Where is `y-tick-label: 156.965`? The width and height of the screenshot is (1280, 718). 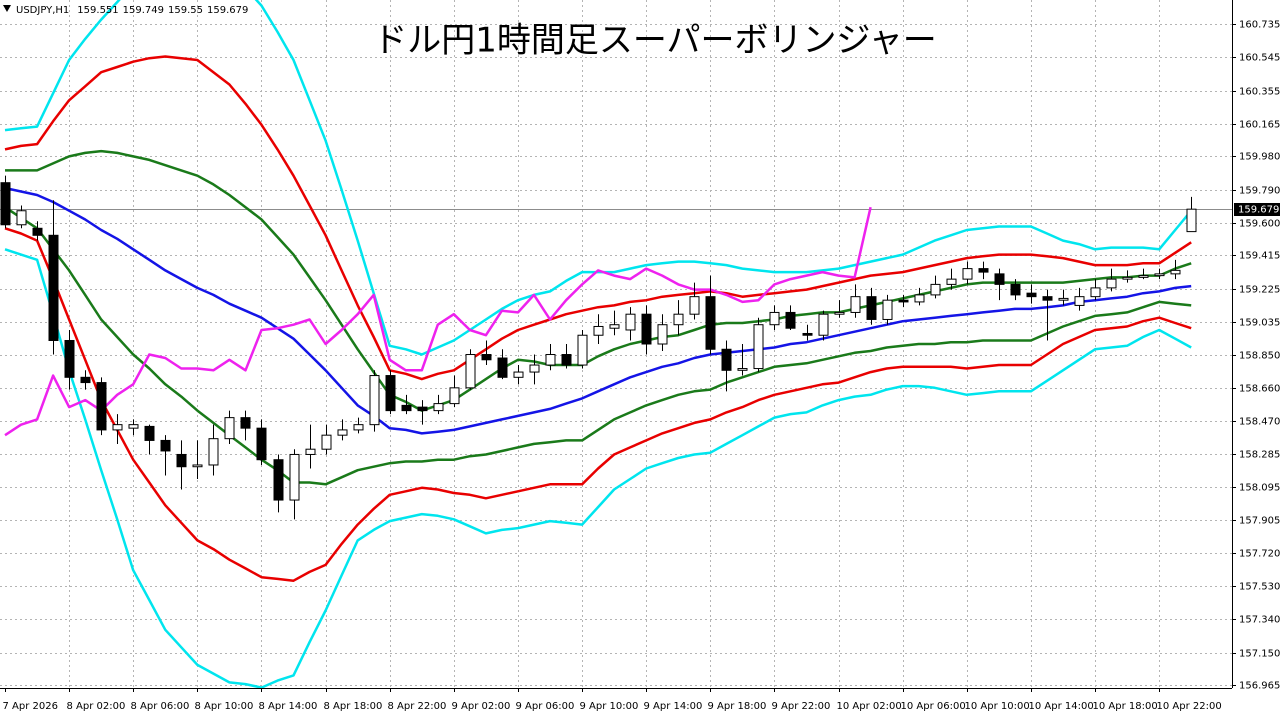
y-tick-label: 156.965 is located at coordinates (1259, 686).